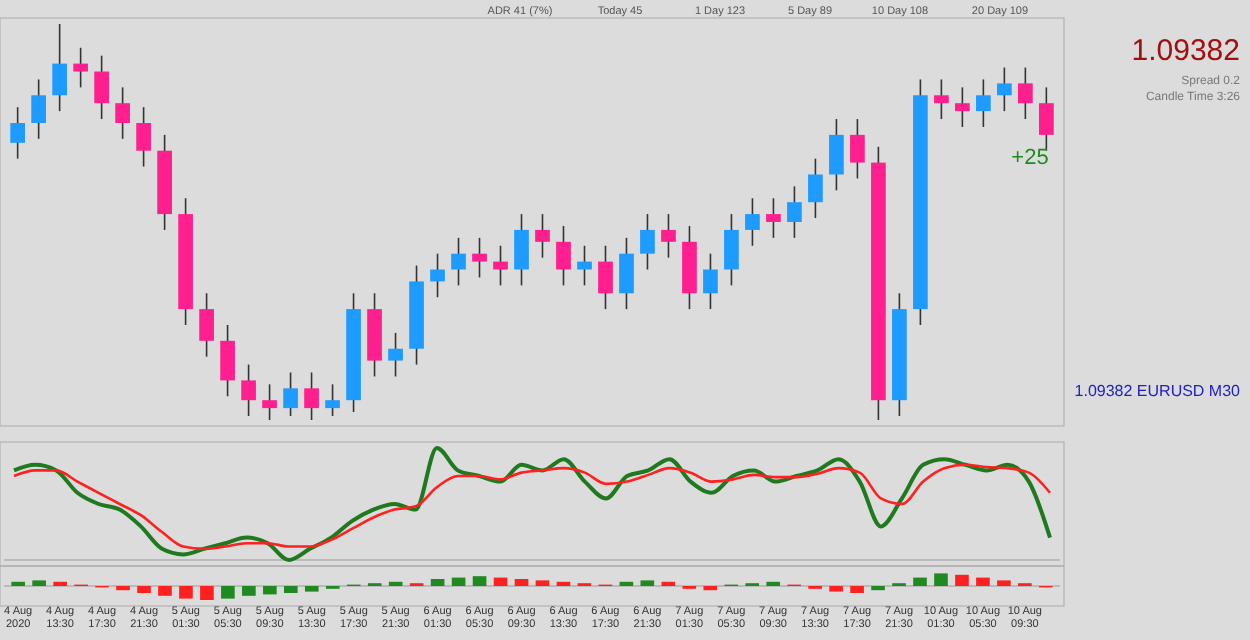 The image size is (1250, 640). What do you see at coordinates (1158, 391) in the screenshot?
I see `text: 1.09382 EURUSD M30` at bounding box center [1158, 391].